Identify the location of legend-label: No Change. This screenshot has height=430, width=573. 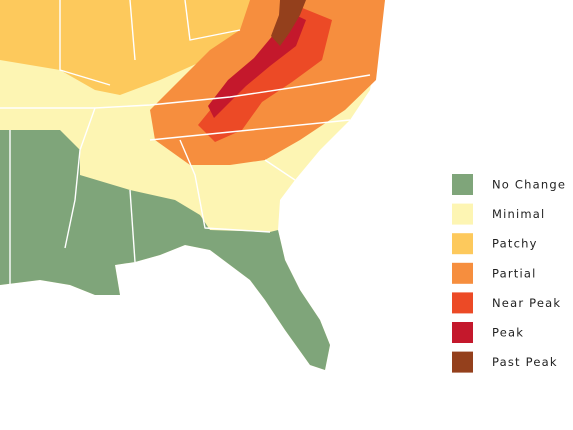
(529, 185).